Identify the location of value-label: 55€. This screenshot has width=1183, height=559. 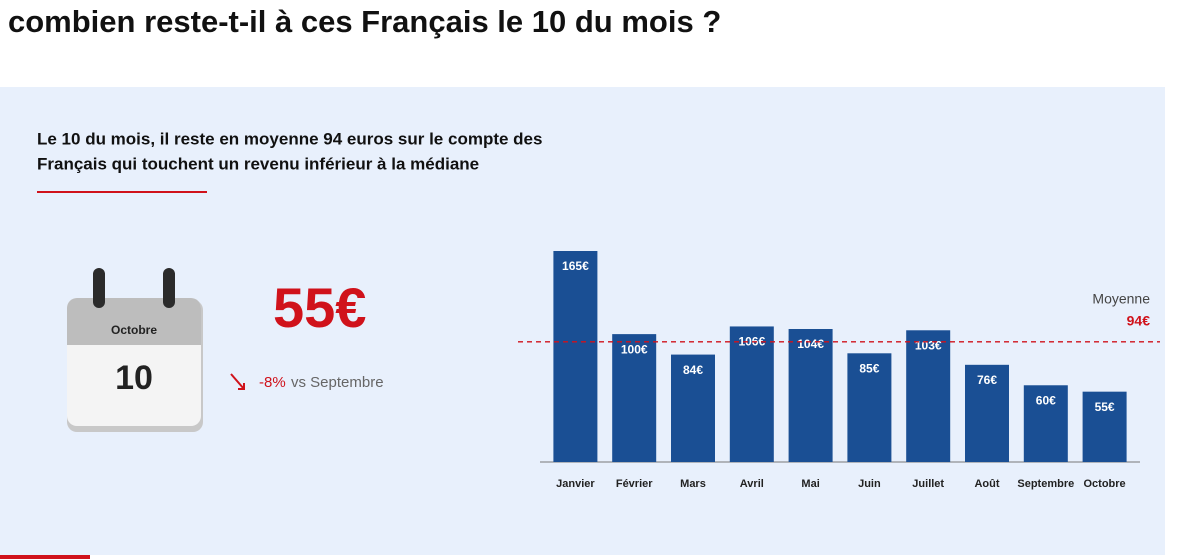
(1105, 407).